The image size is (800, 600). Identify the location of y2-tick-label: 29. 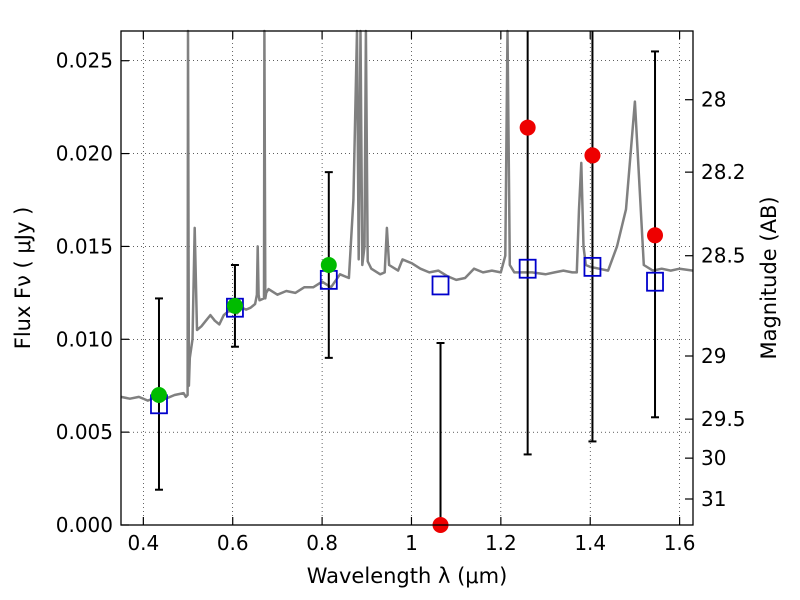
(713, 356).